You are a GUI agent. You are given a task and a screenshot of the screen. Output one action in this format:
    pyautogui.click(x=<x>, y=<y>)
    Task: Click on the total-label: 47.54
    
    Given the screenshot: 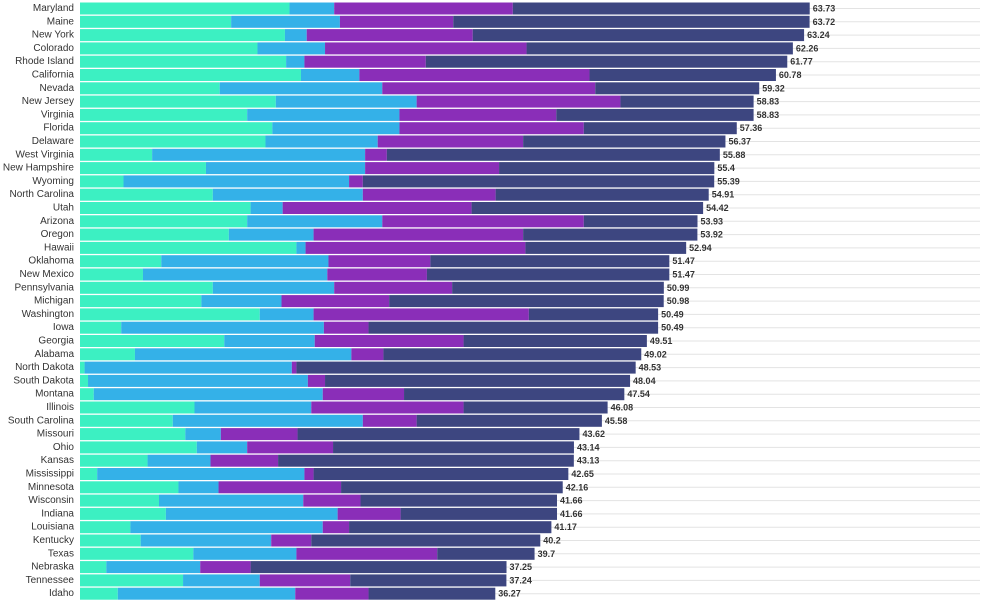 What is the action you would take?
    pyautogui.click(x=638, y=394)
    